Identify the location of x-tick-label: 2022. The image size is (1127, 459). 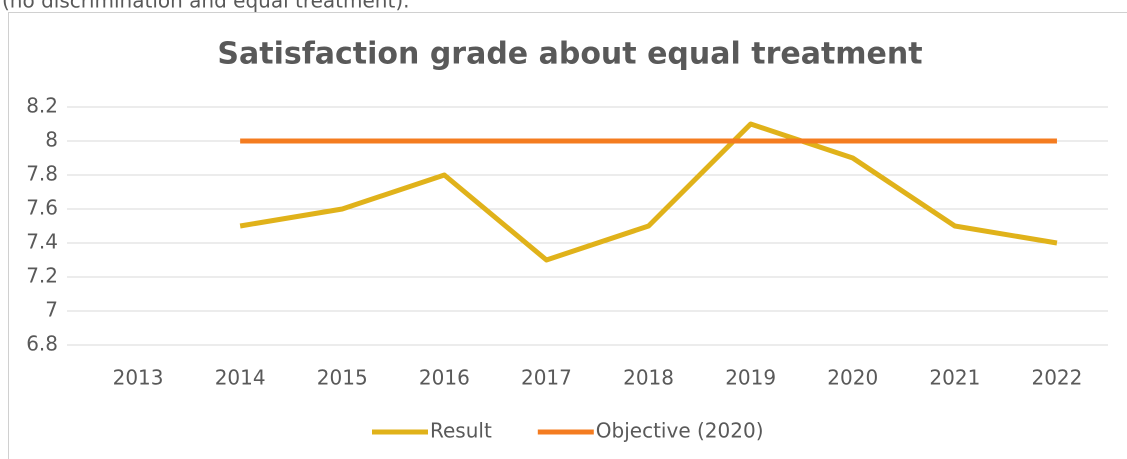
(1056, 378).